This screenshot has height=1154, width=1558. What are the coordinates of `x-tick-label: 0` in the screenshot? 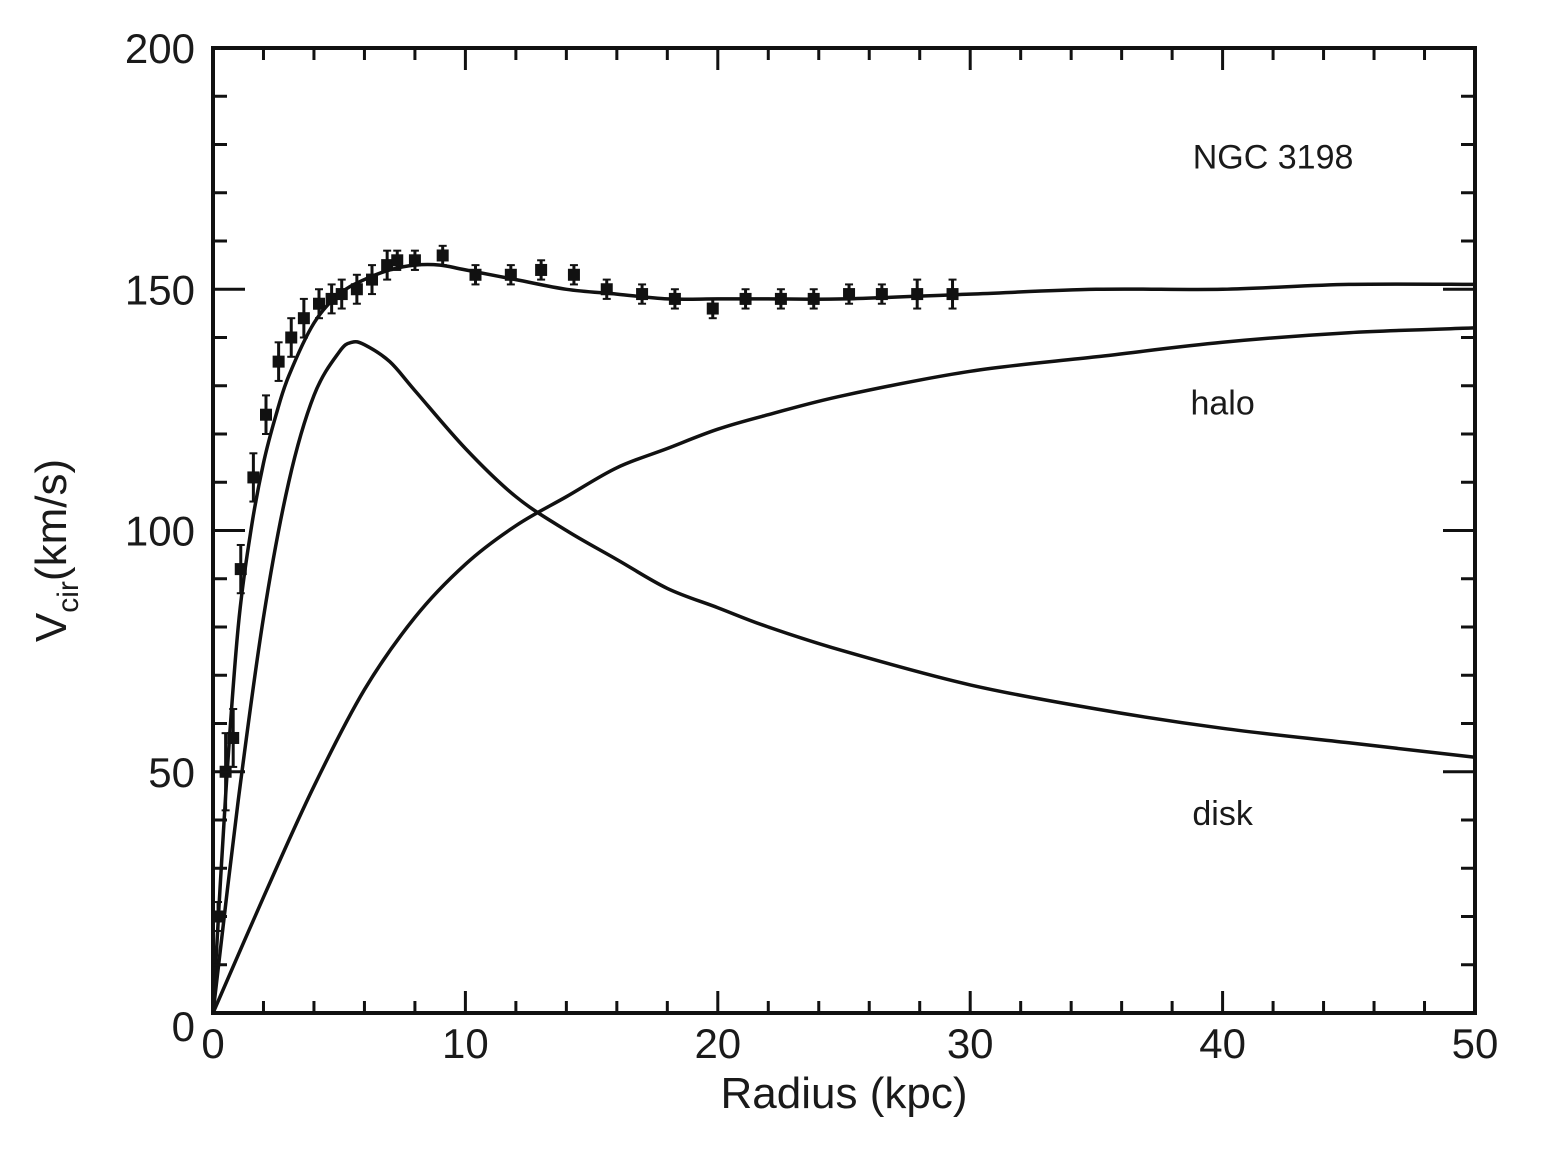 It's located at (212, 1043).